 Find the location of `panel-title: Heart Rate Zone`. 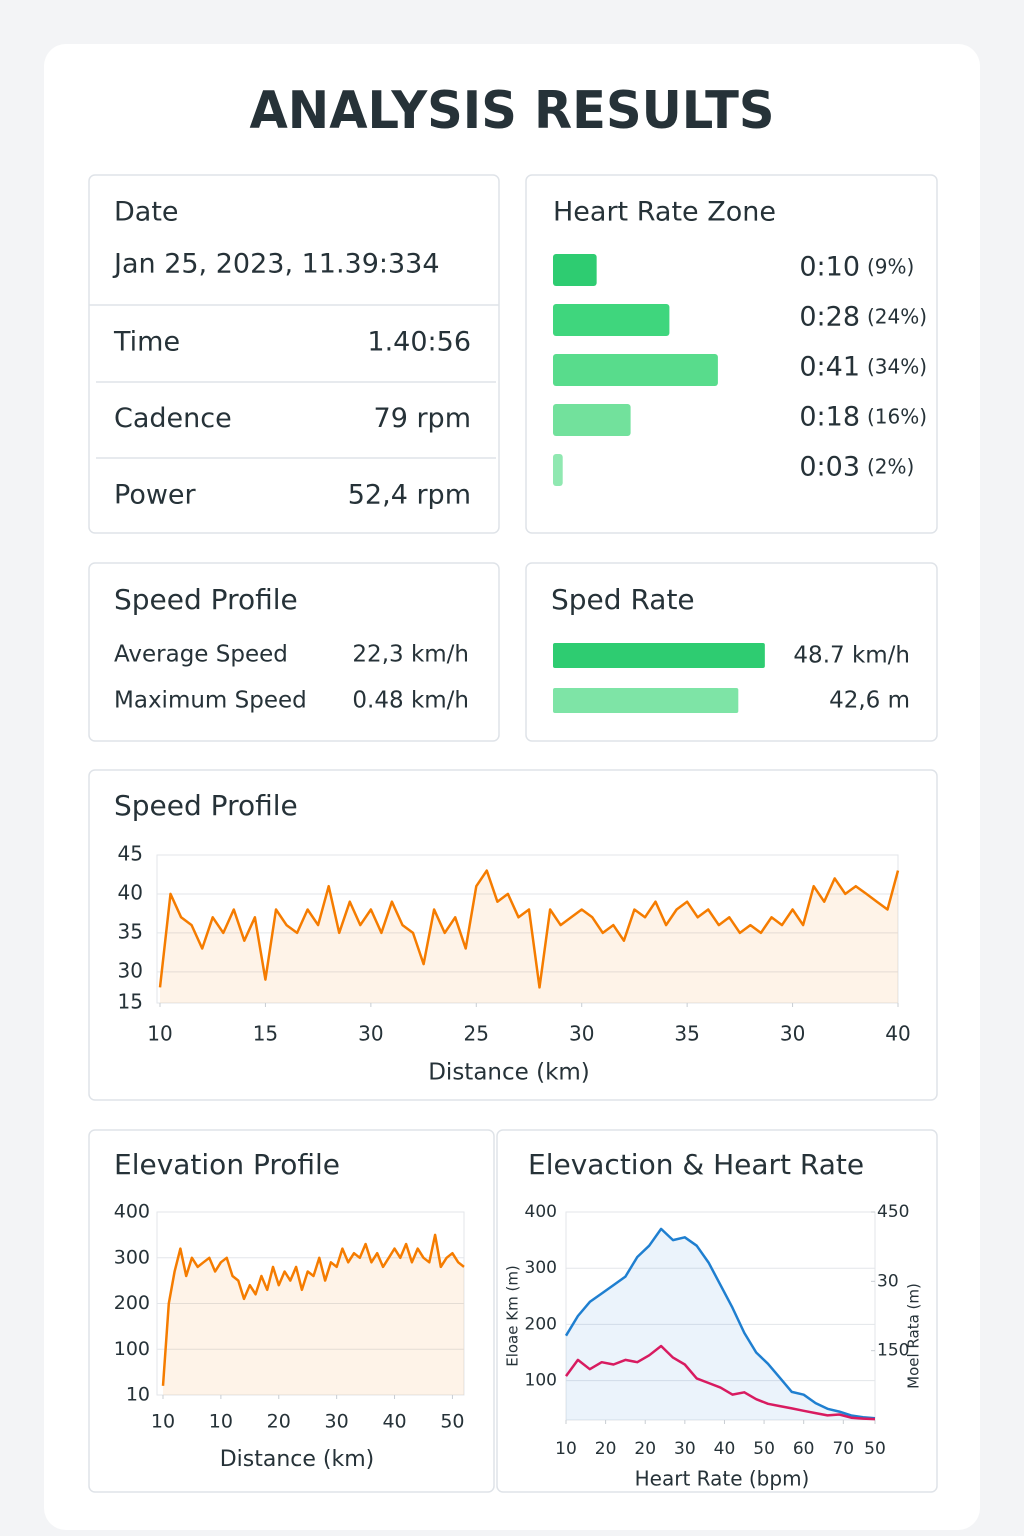

panel-title: Heart Rate Zone is located at coordinates (664, 212).